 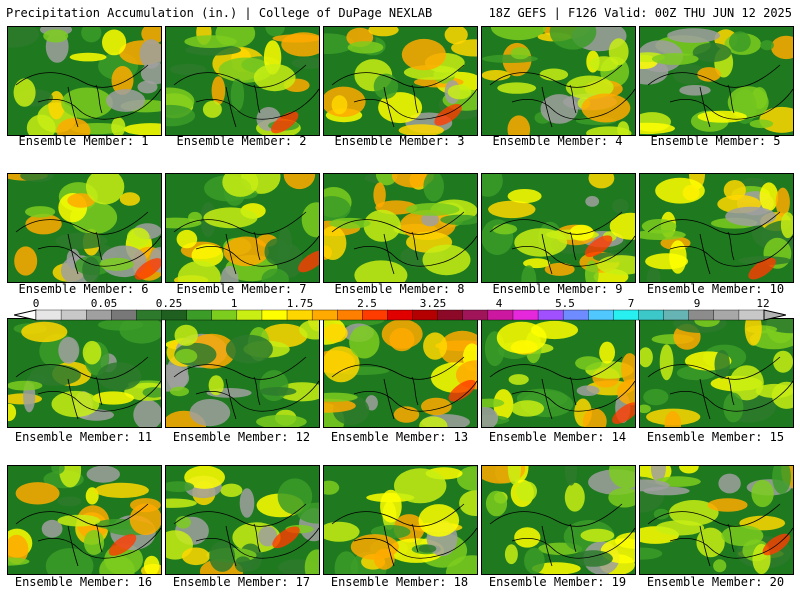 What do you see at coordinates (25, 315) in the screenshot?
I see `scale-min-arrow` at bounding box center [25, 315].